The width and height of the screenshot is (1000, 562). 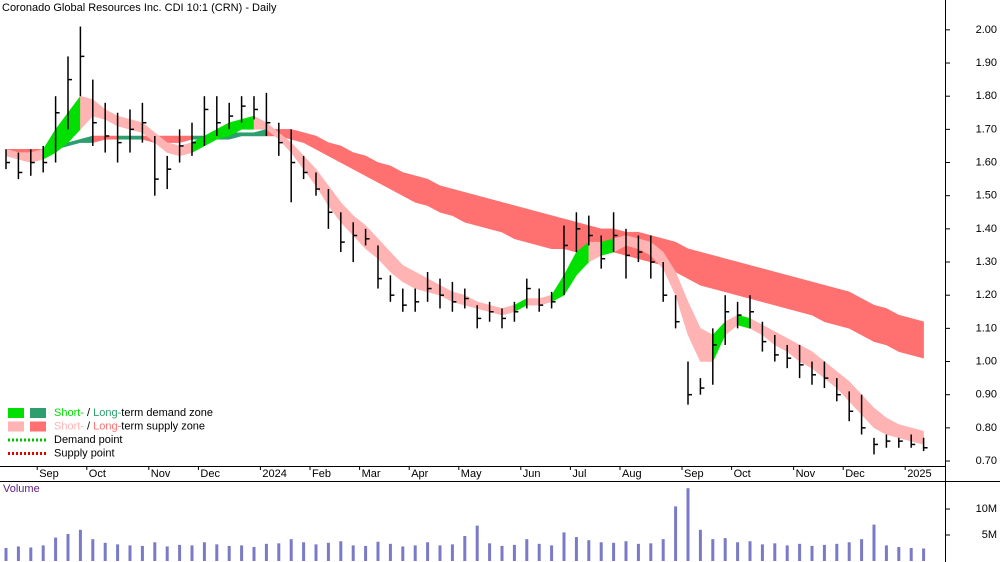 I want to click on x-tick-label: 2024, so click(x=274, y=474).